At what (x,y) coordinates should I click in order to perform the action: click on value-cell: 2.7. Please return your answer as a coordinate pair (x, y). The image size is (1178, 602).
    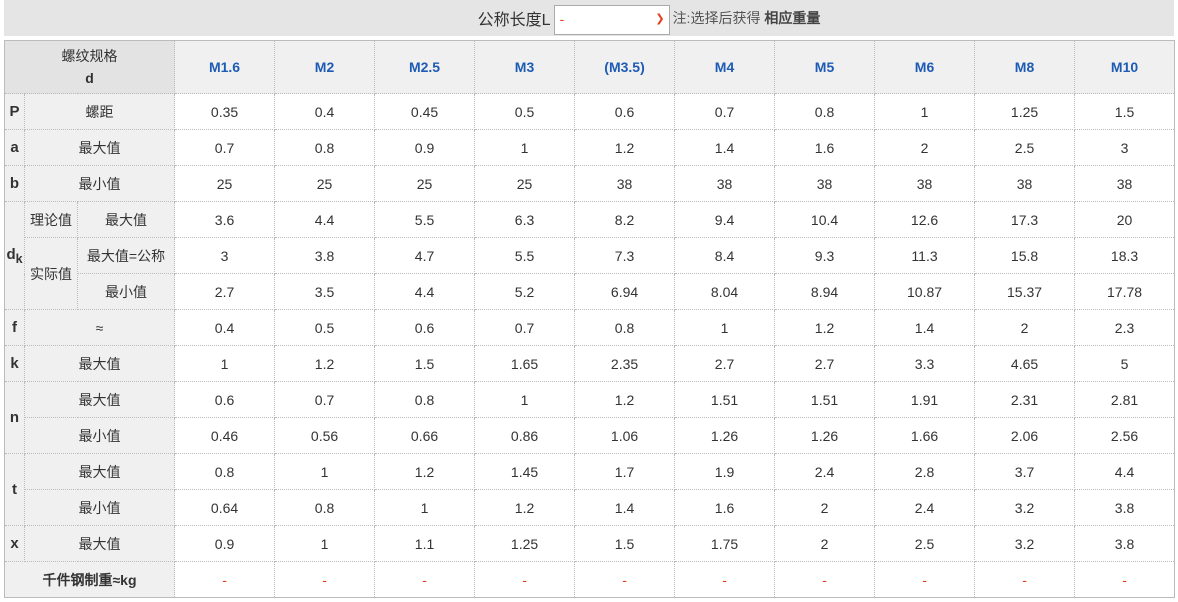
    Looking at the image, I should click on (225, 291).